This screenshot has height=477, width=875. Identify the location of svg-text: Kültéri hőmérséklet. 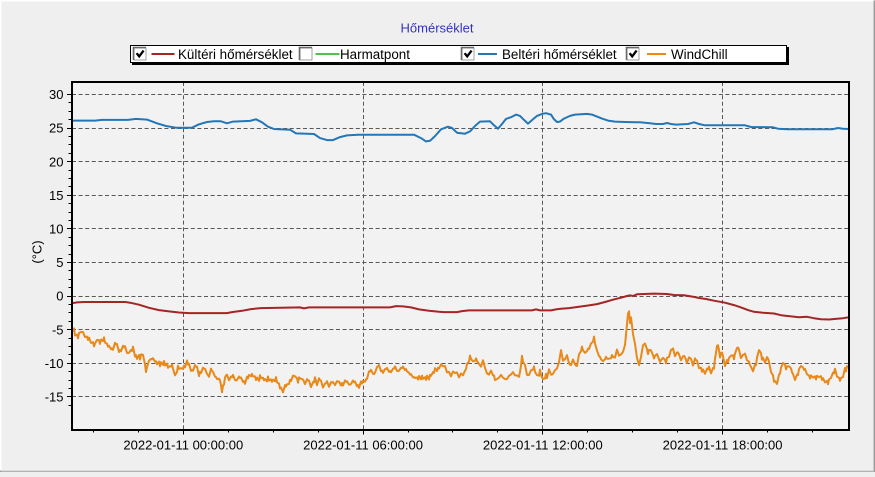
(235, 54).